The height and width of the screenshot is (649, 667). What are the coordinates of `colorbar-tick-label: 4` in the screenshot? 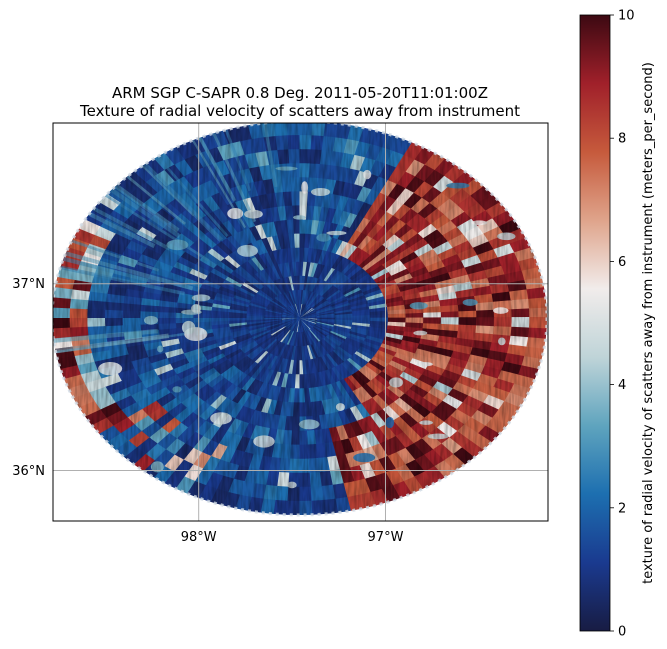 It's located at (622, 385).